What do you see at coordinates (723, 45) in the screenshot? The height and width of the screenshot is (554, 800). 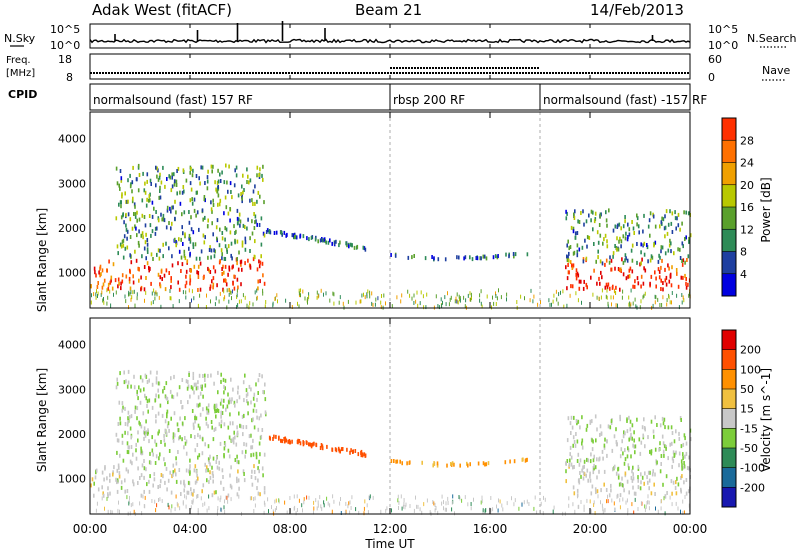 I see `noise-tick-bottom-right: 10^0` at bounding box center [723, 45].